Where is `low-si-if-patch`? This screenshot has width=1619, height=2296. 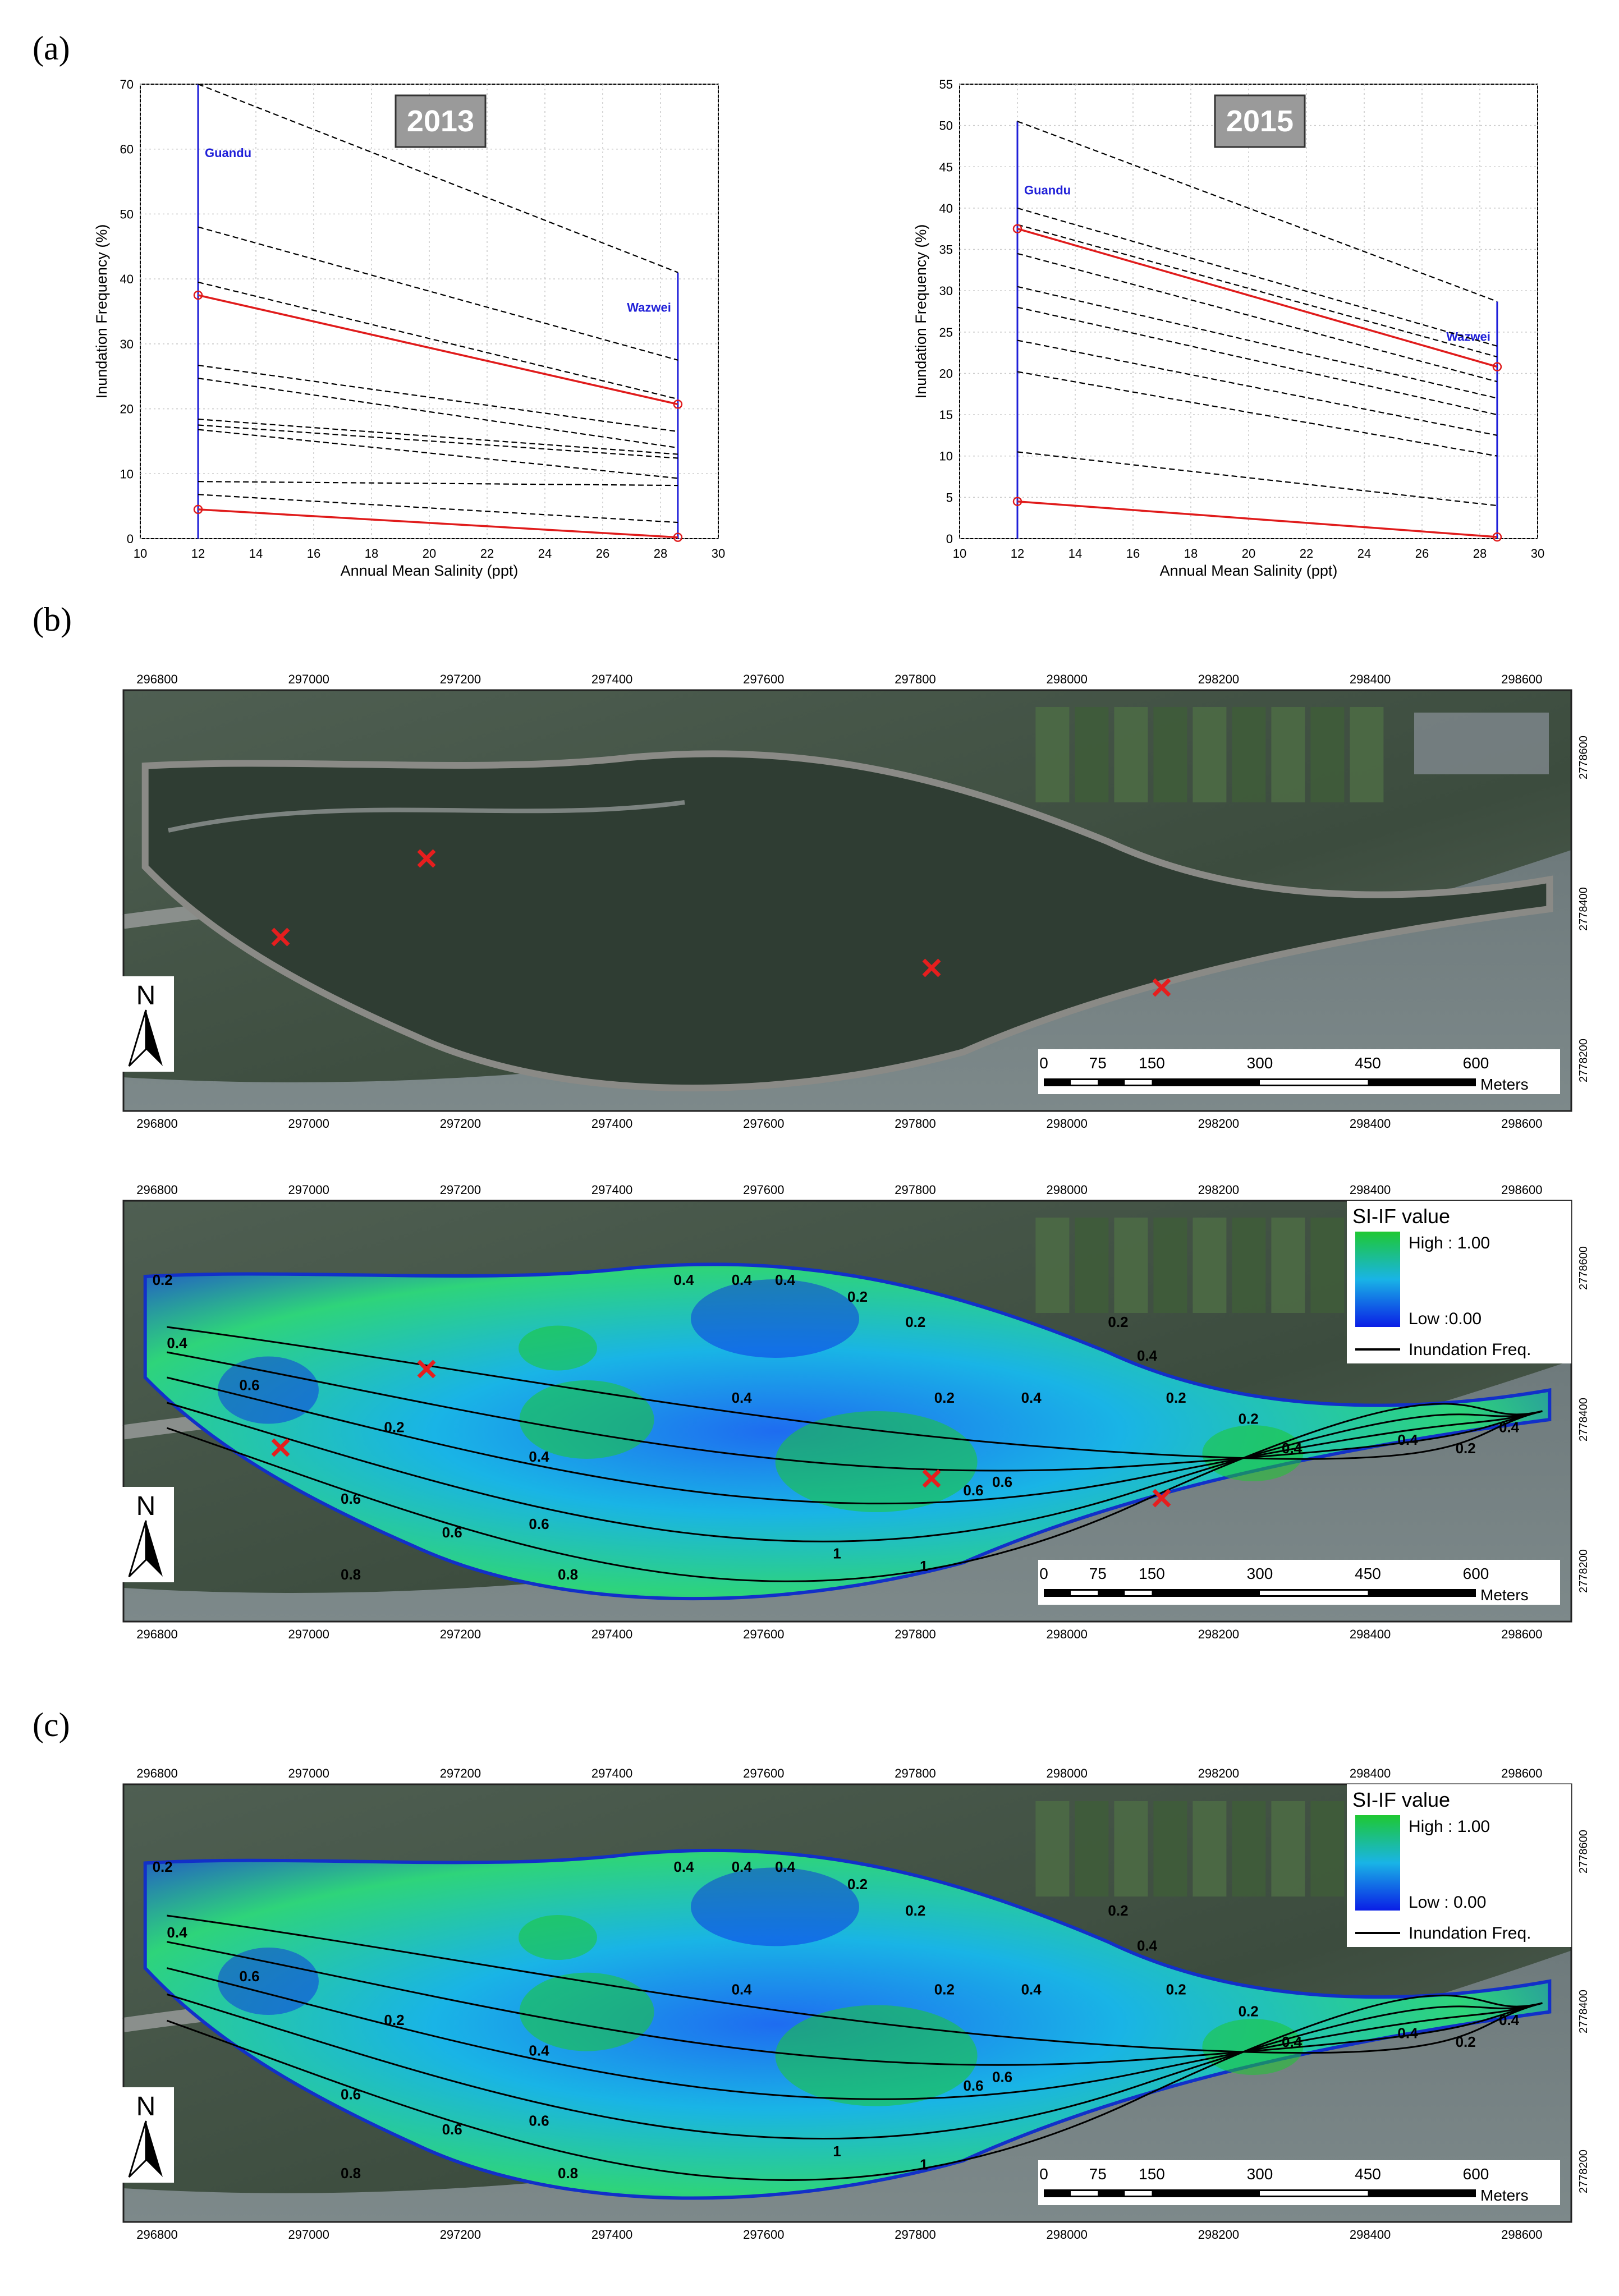 low-si-if-patch is located at coordinates (268, 1390).